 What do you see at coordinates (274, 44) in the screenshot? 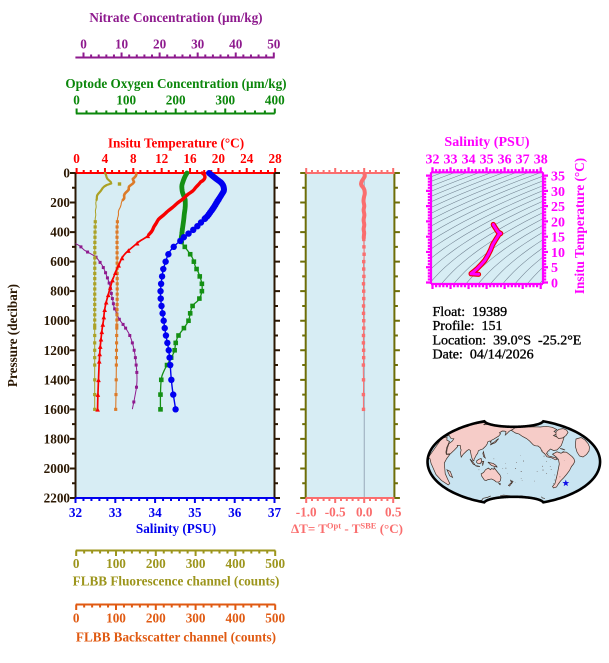
I see `svg-text: 50` at bounding box center [274, 44].